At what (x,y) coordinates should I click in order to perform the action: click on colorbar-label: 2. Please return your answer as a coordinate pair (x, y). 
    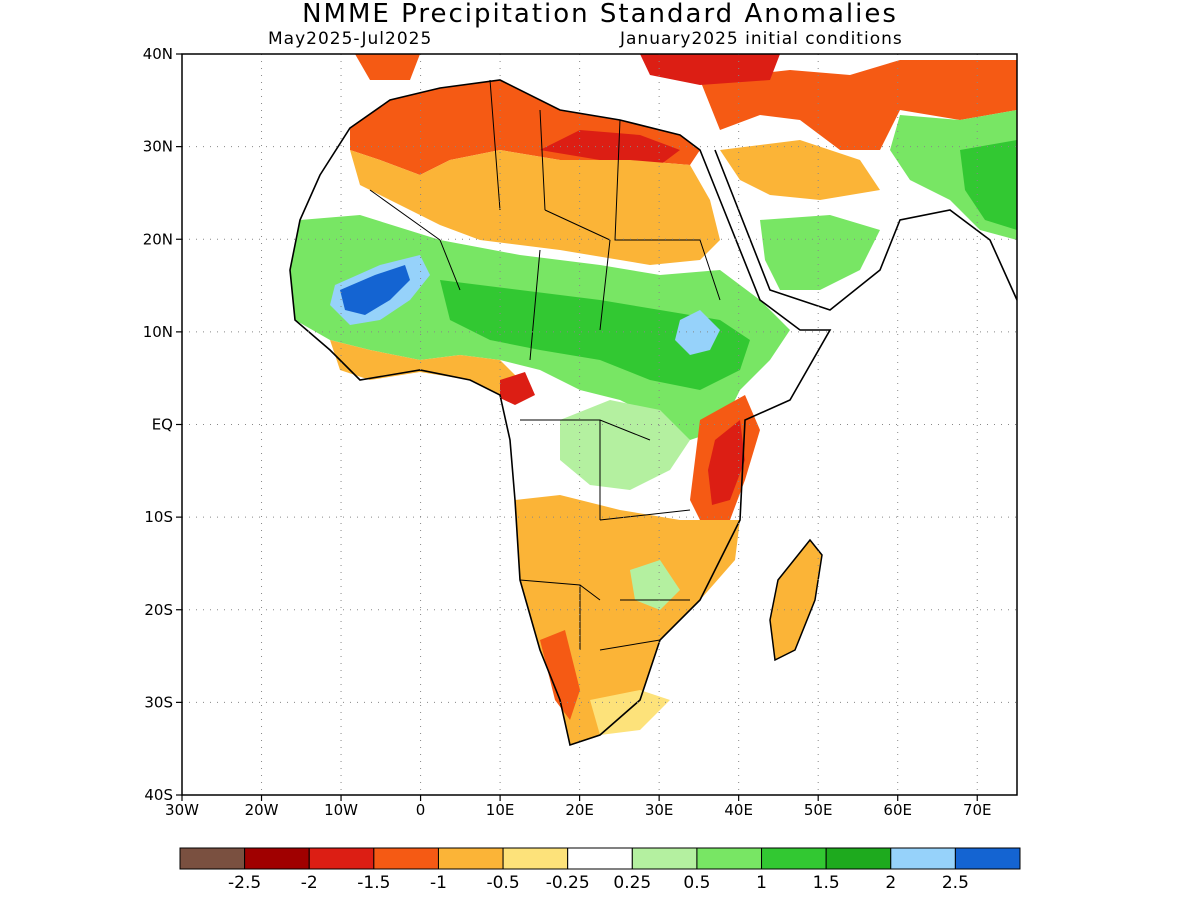
    Looking at the image, I should click on (890, 883).